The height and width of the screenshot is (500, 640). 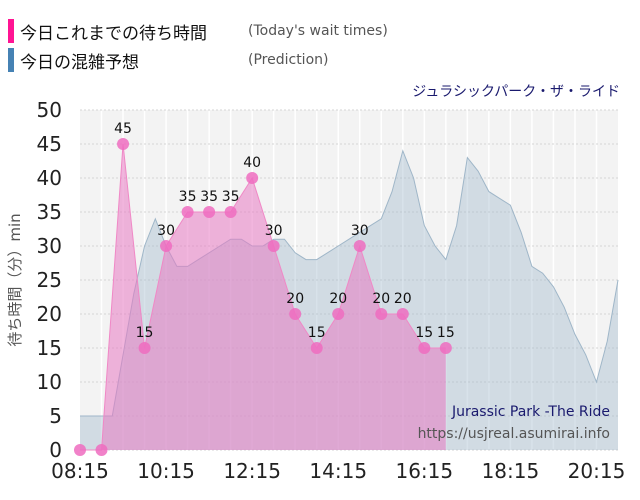 I want to click on y-axis-title: 待ち時間（分）min, so click(x=15, y=279).